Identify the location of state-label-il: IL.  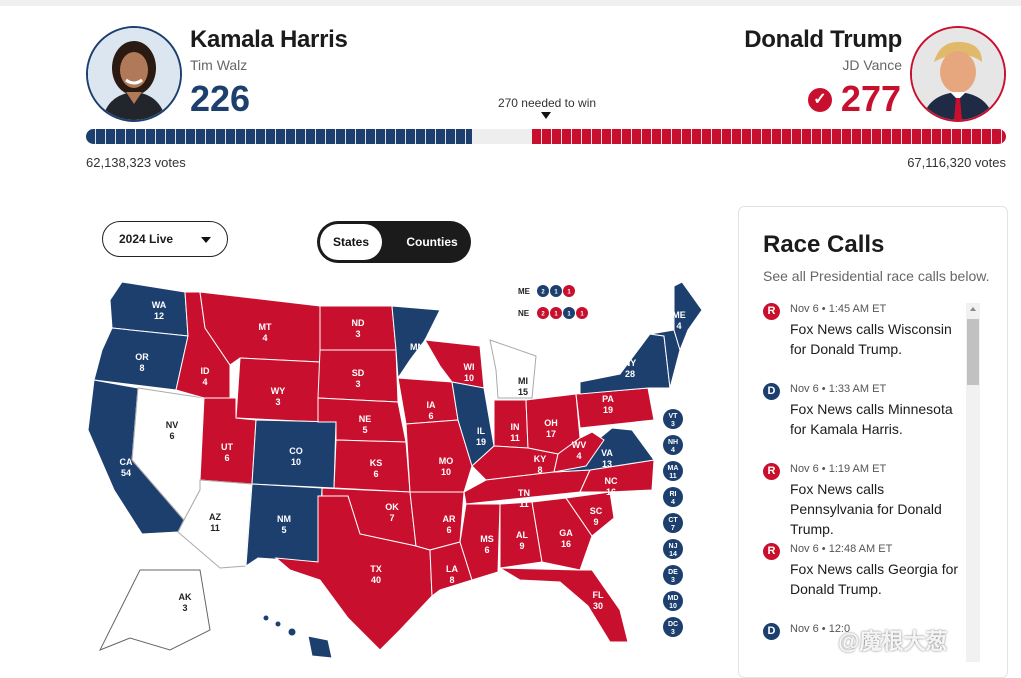
(481, 431).